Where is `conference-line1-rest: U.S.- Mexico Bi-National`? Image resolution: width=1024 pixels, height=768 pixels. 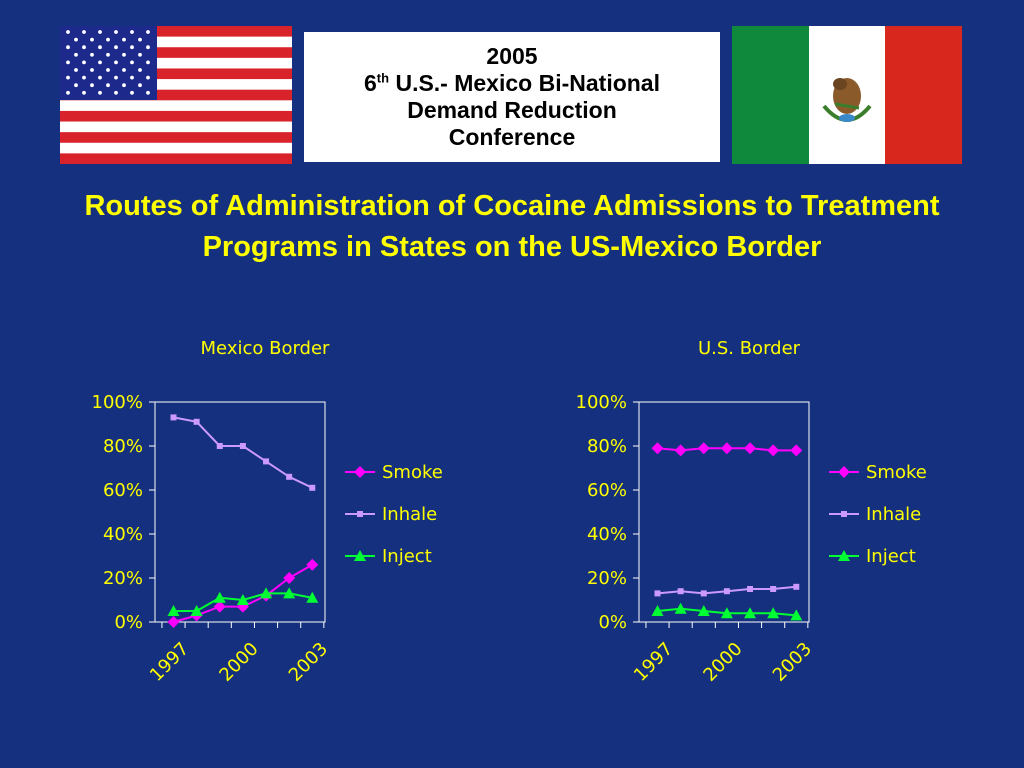
conference-line1-rest: U.S.- Mexico Bi-National is located at coordinates (524, 83).